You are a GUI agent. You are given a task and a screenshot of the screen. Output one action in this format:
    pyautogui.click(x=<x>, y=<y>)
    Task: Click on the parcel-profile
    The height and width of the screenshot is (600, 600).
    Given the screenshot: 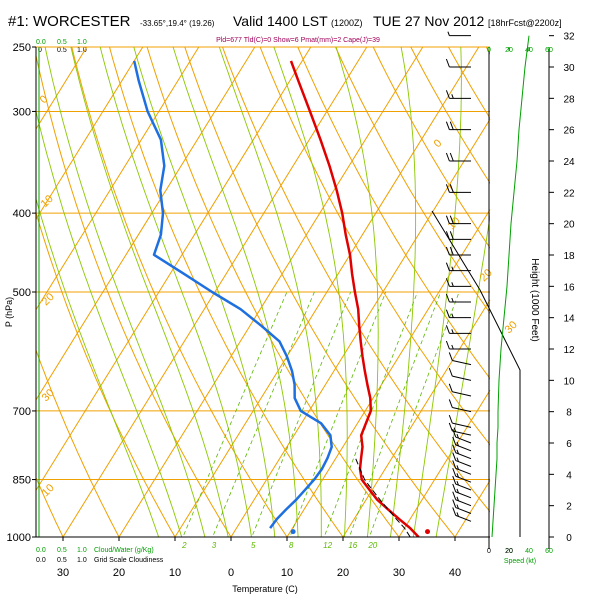 What is the action you would take?
    pyautogui.click(x=383, y=497)
    